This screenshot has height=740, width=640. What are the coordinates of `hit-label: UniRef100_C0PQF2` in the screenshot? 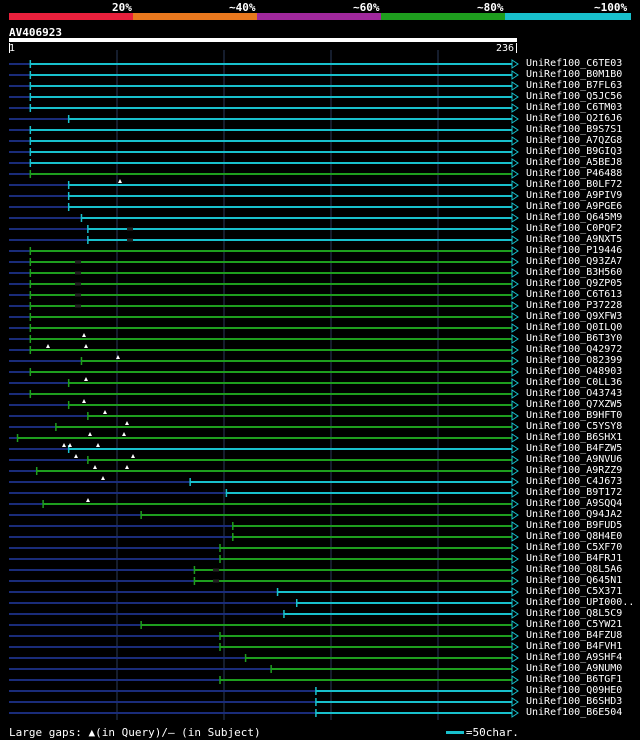 It's located at (574, 228).